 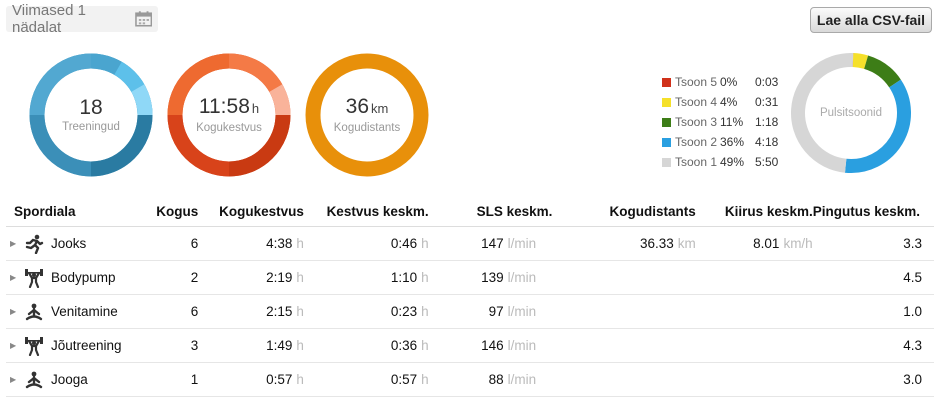 I want to click on calendar-icon, so click(x=143, y=19).